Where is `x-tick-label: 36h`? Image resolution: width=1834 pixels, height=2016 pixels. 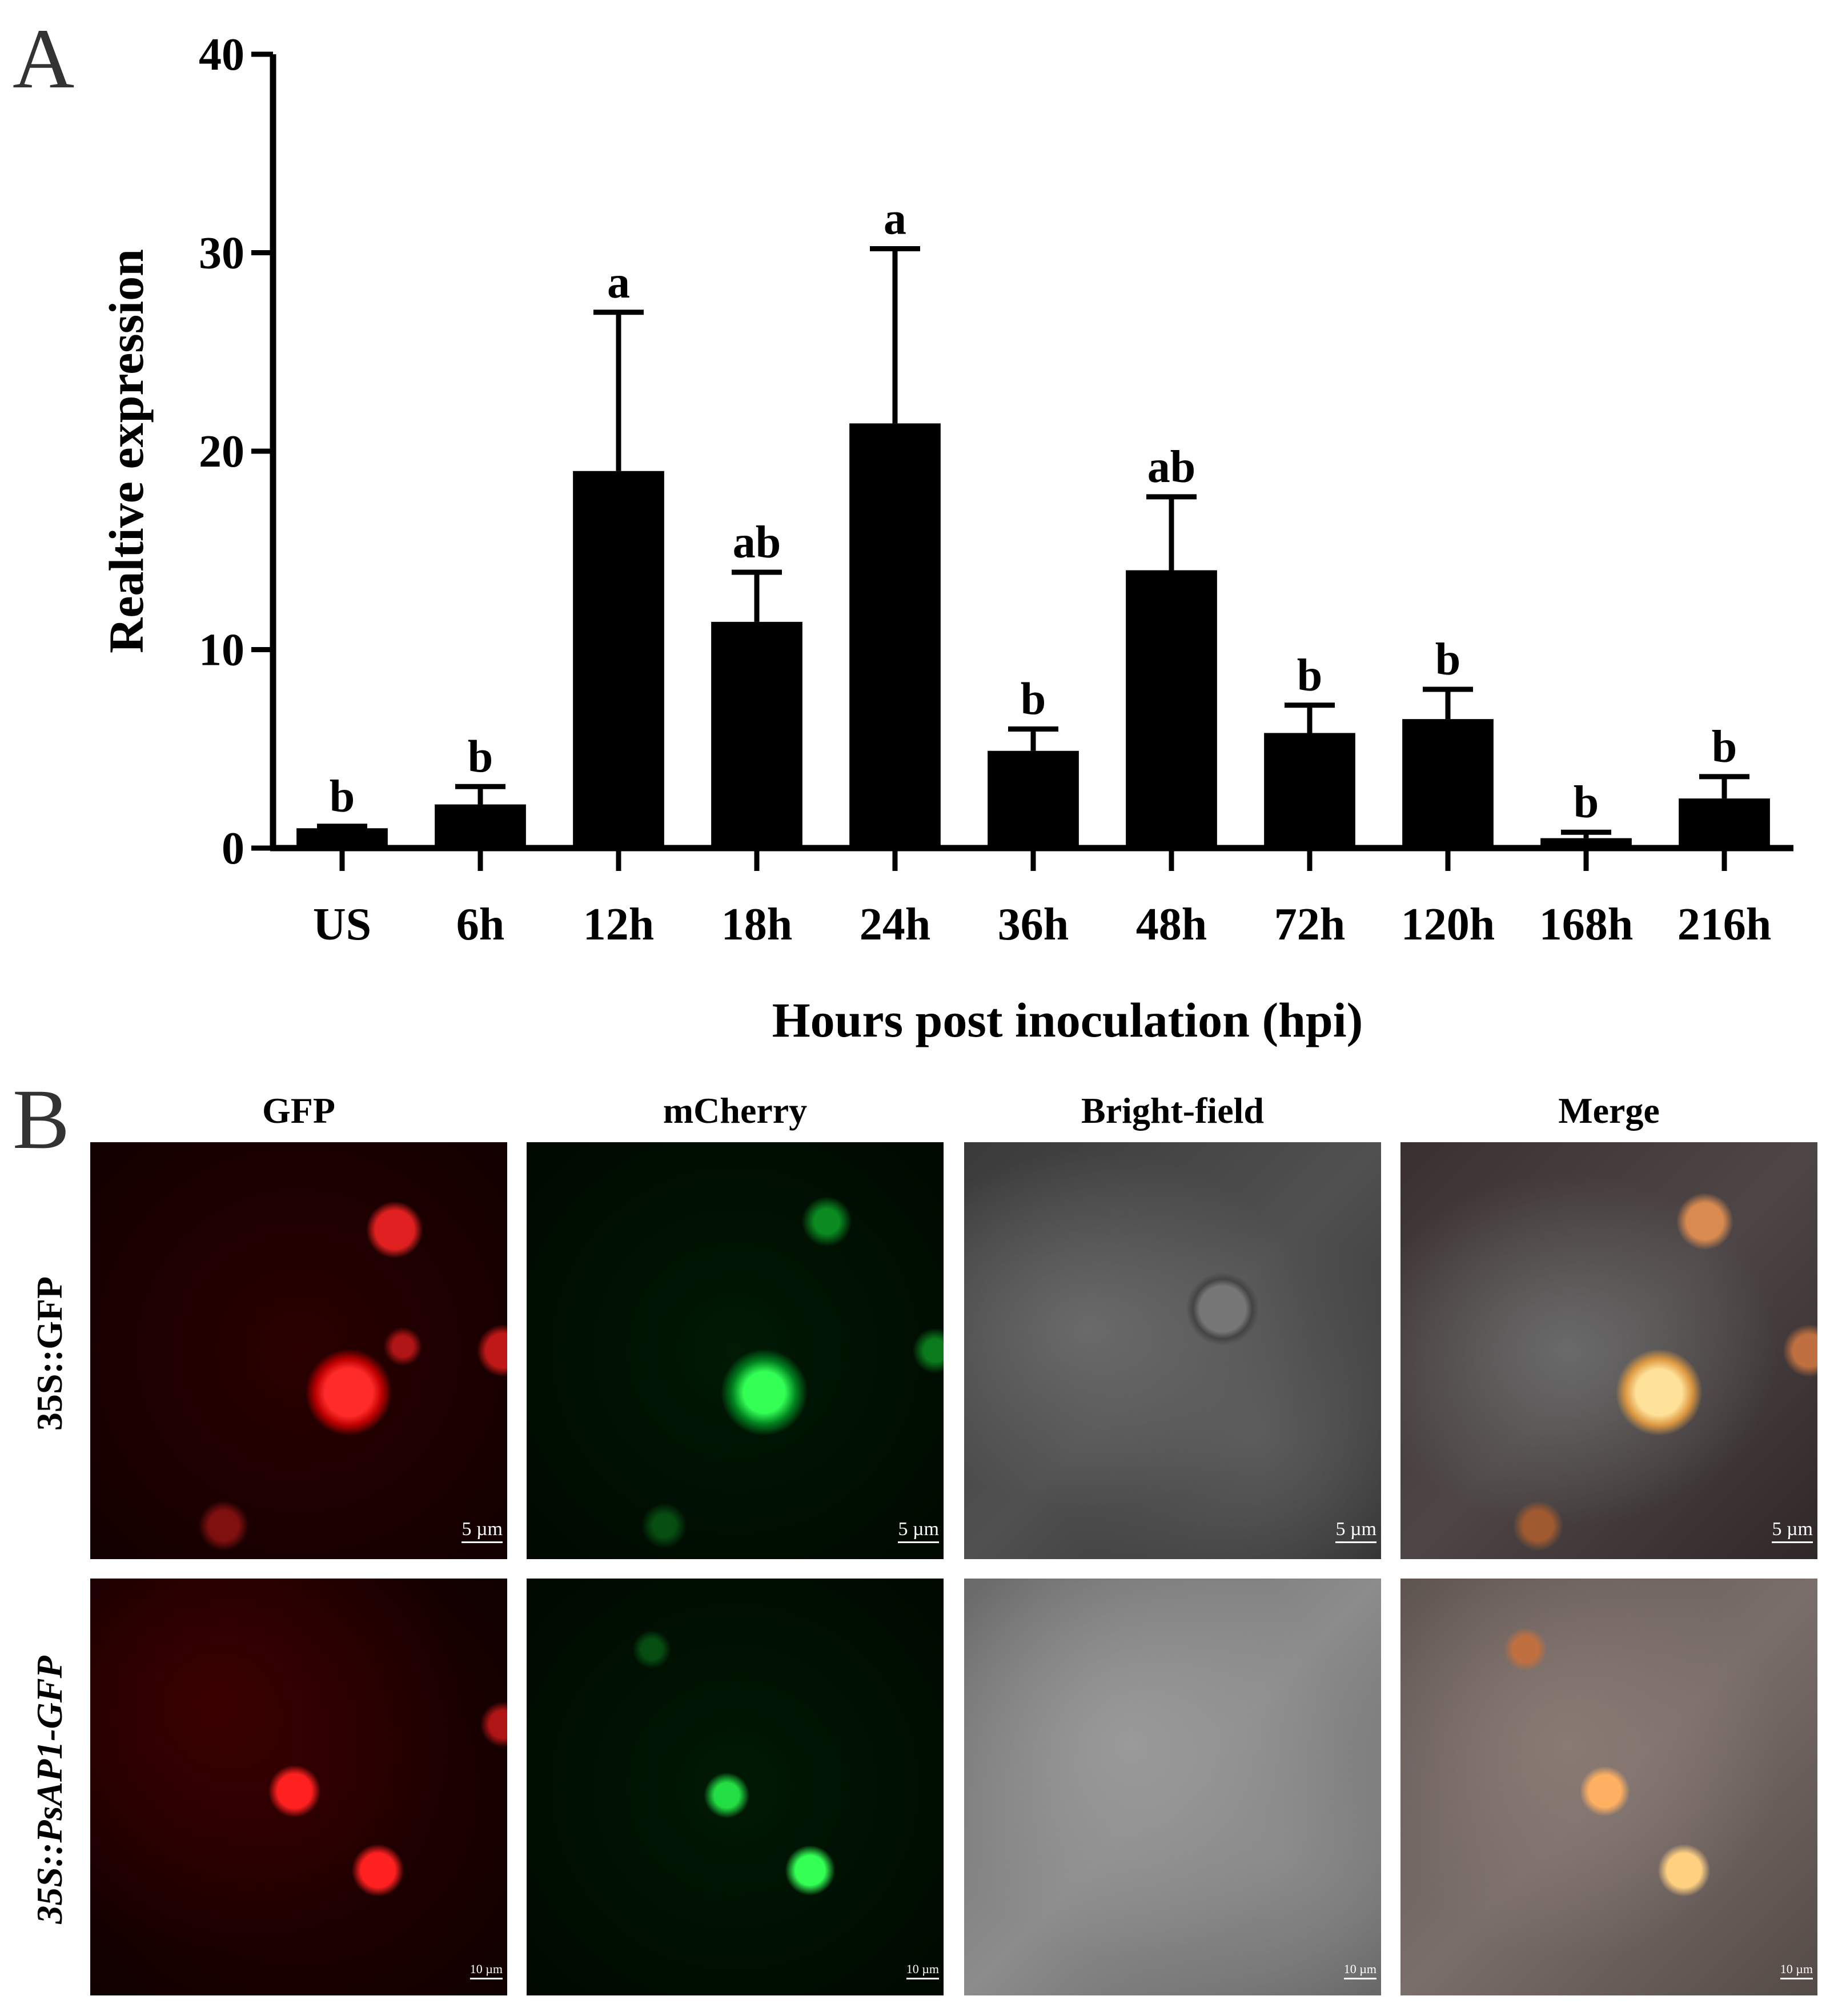
x-tick-label: 36h is located at coordinates (1033, 924).